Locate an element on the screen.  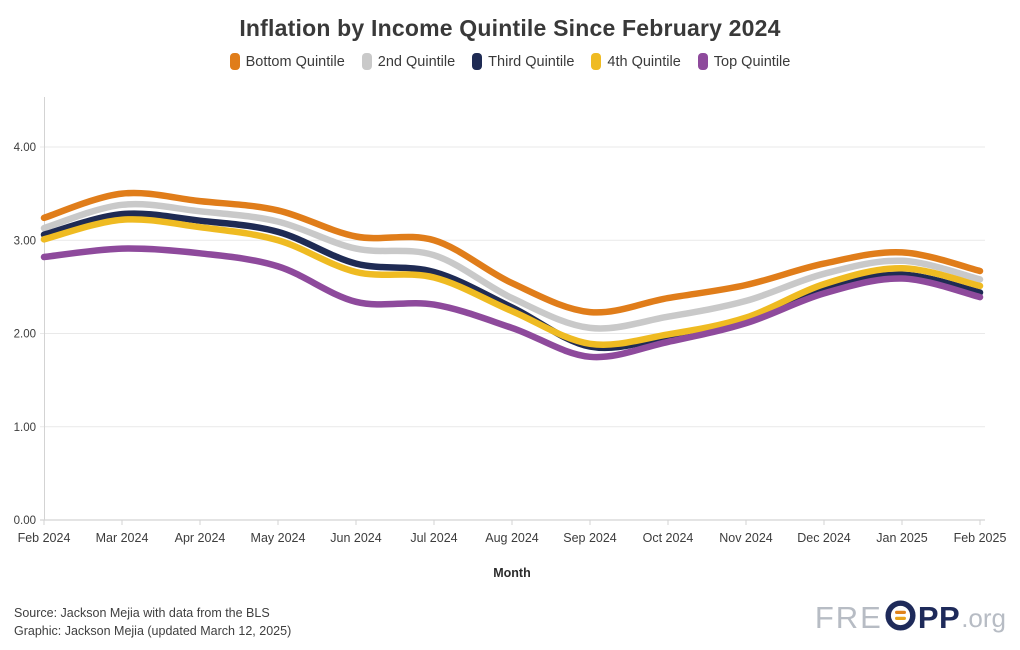
legend-item-4th-quintile: 4th Quintile is located at coordinates (636, 61).